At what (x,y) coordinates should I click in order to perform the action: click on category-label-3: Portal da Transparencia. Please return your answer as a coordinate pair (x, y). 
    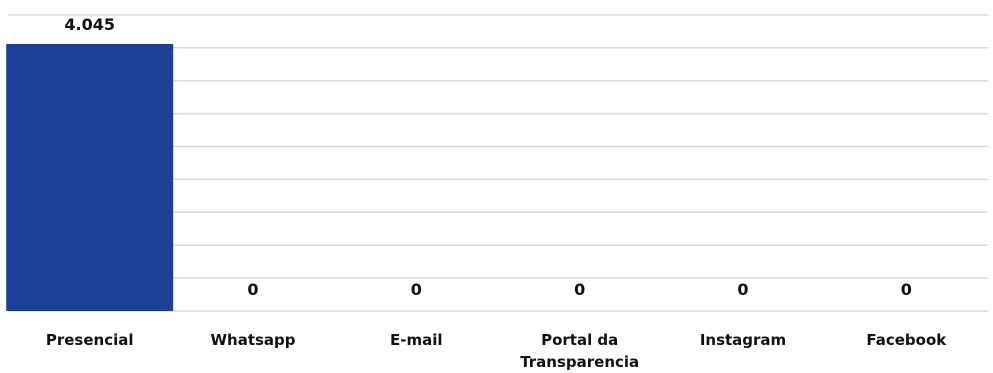
    Looking at the image, I should click on (579, 351).